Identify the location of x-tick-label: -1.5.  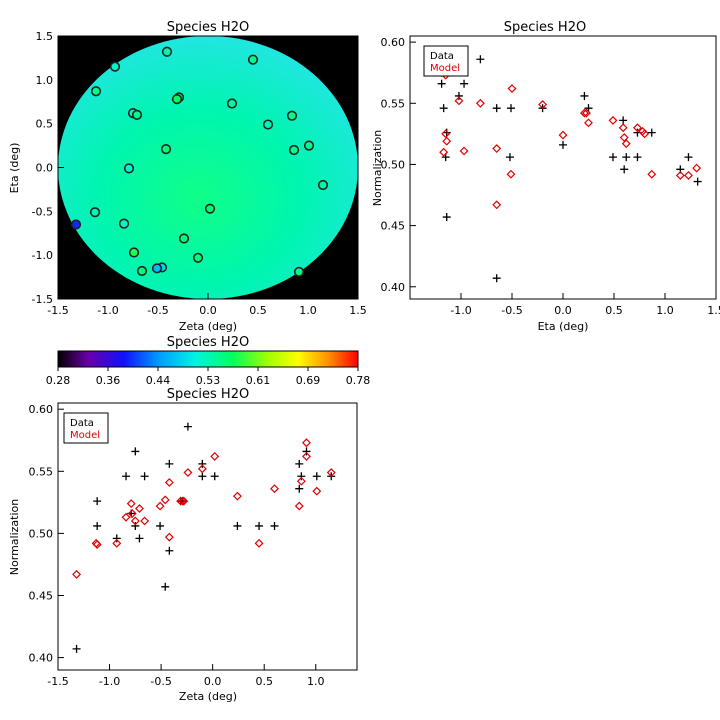
(57, 681).